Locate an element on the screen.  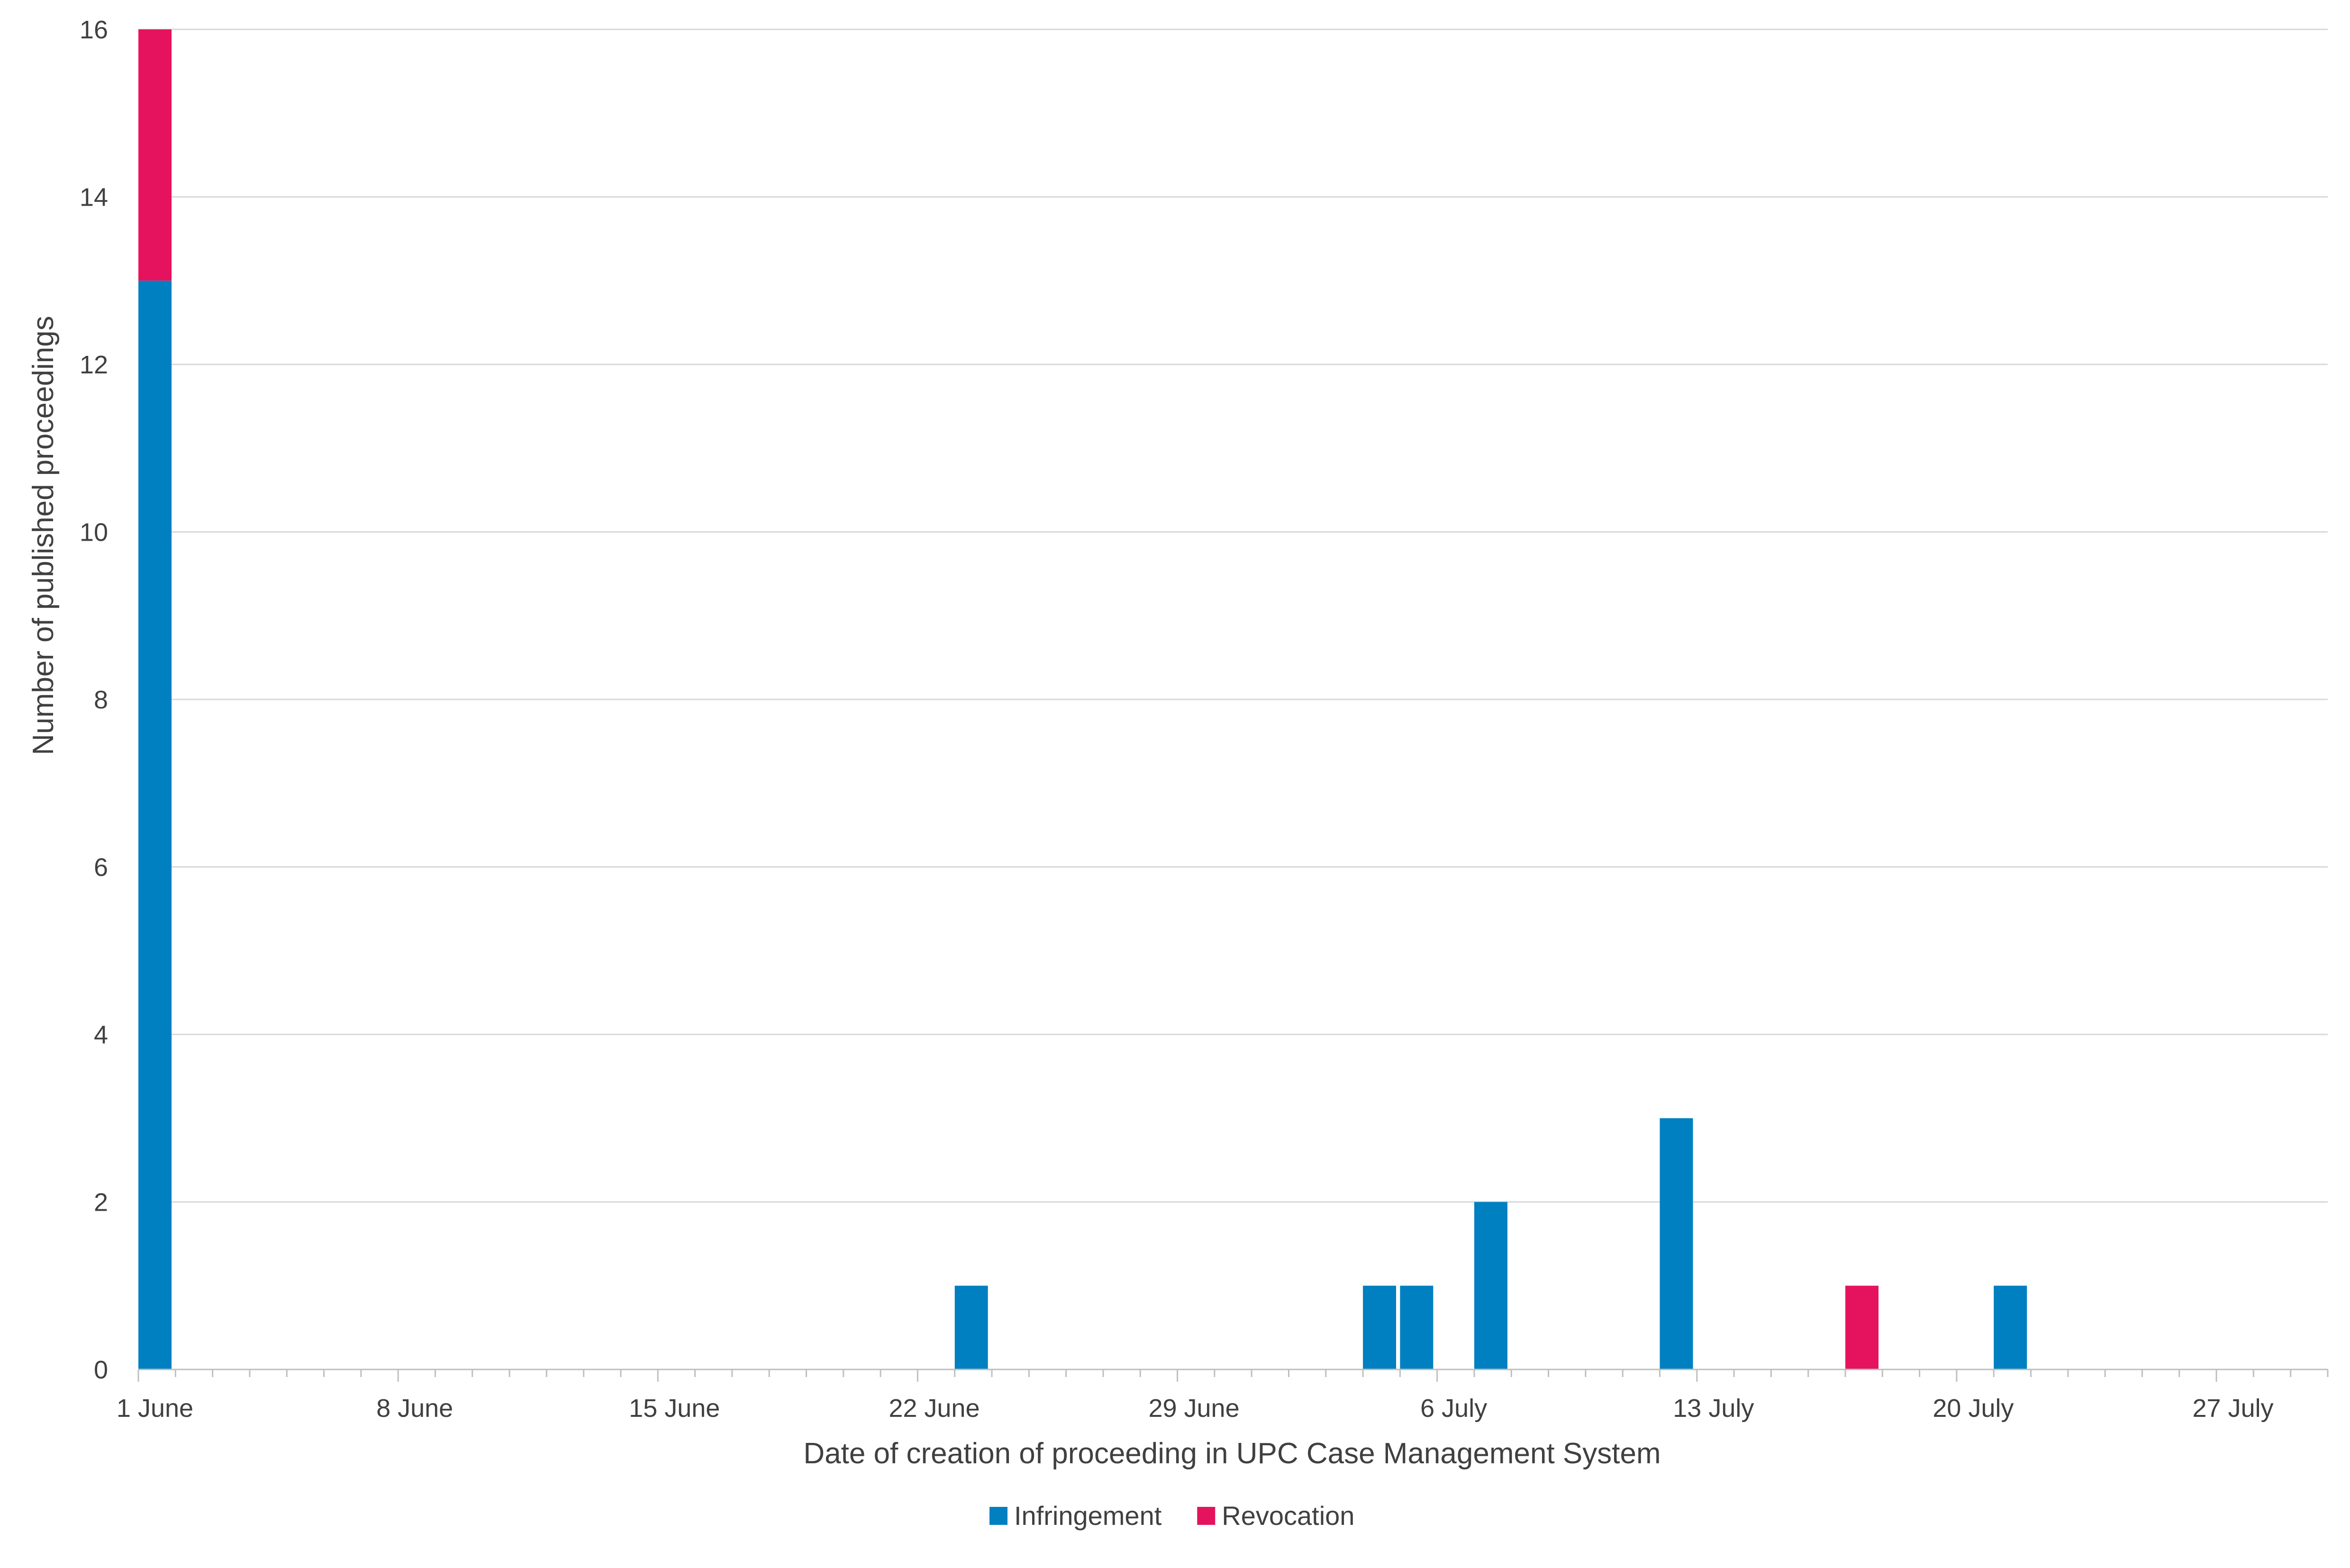
x-tick-label: 6 July is located at coordinates (1454, 1408).